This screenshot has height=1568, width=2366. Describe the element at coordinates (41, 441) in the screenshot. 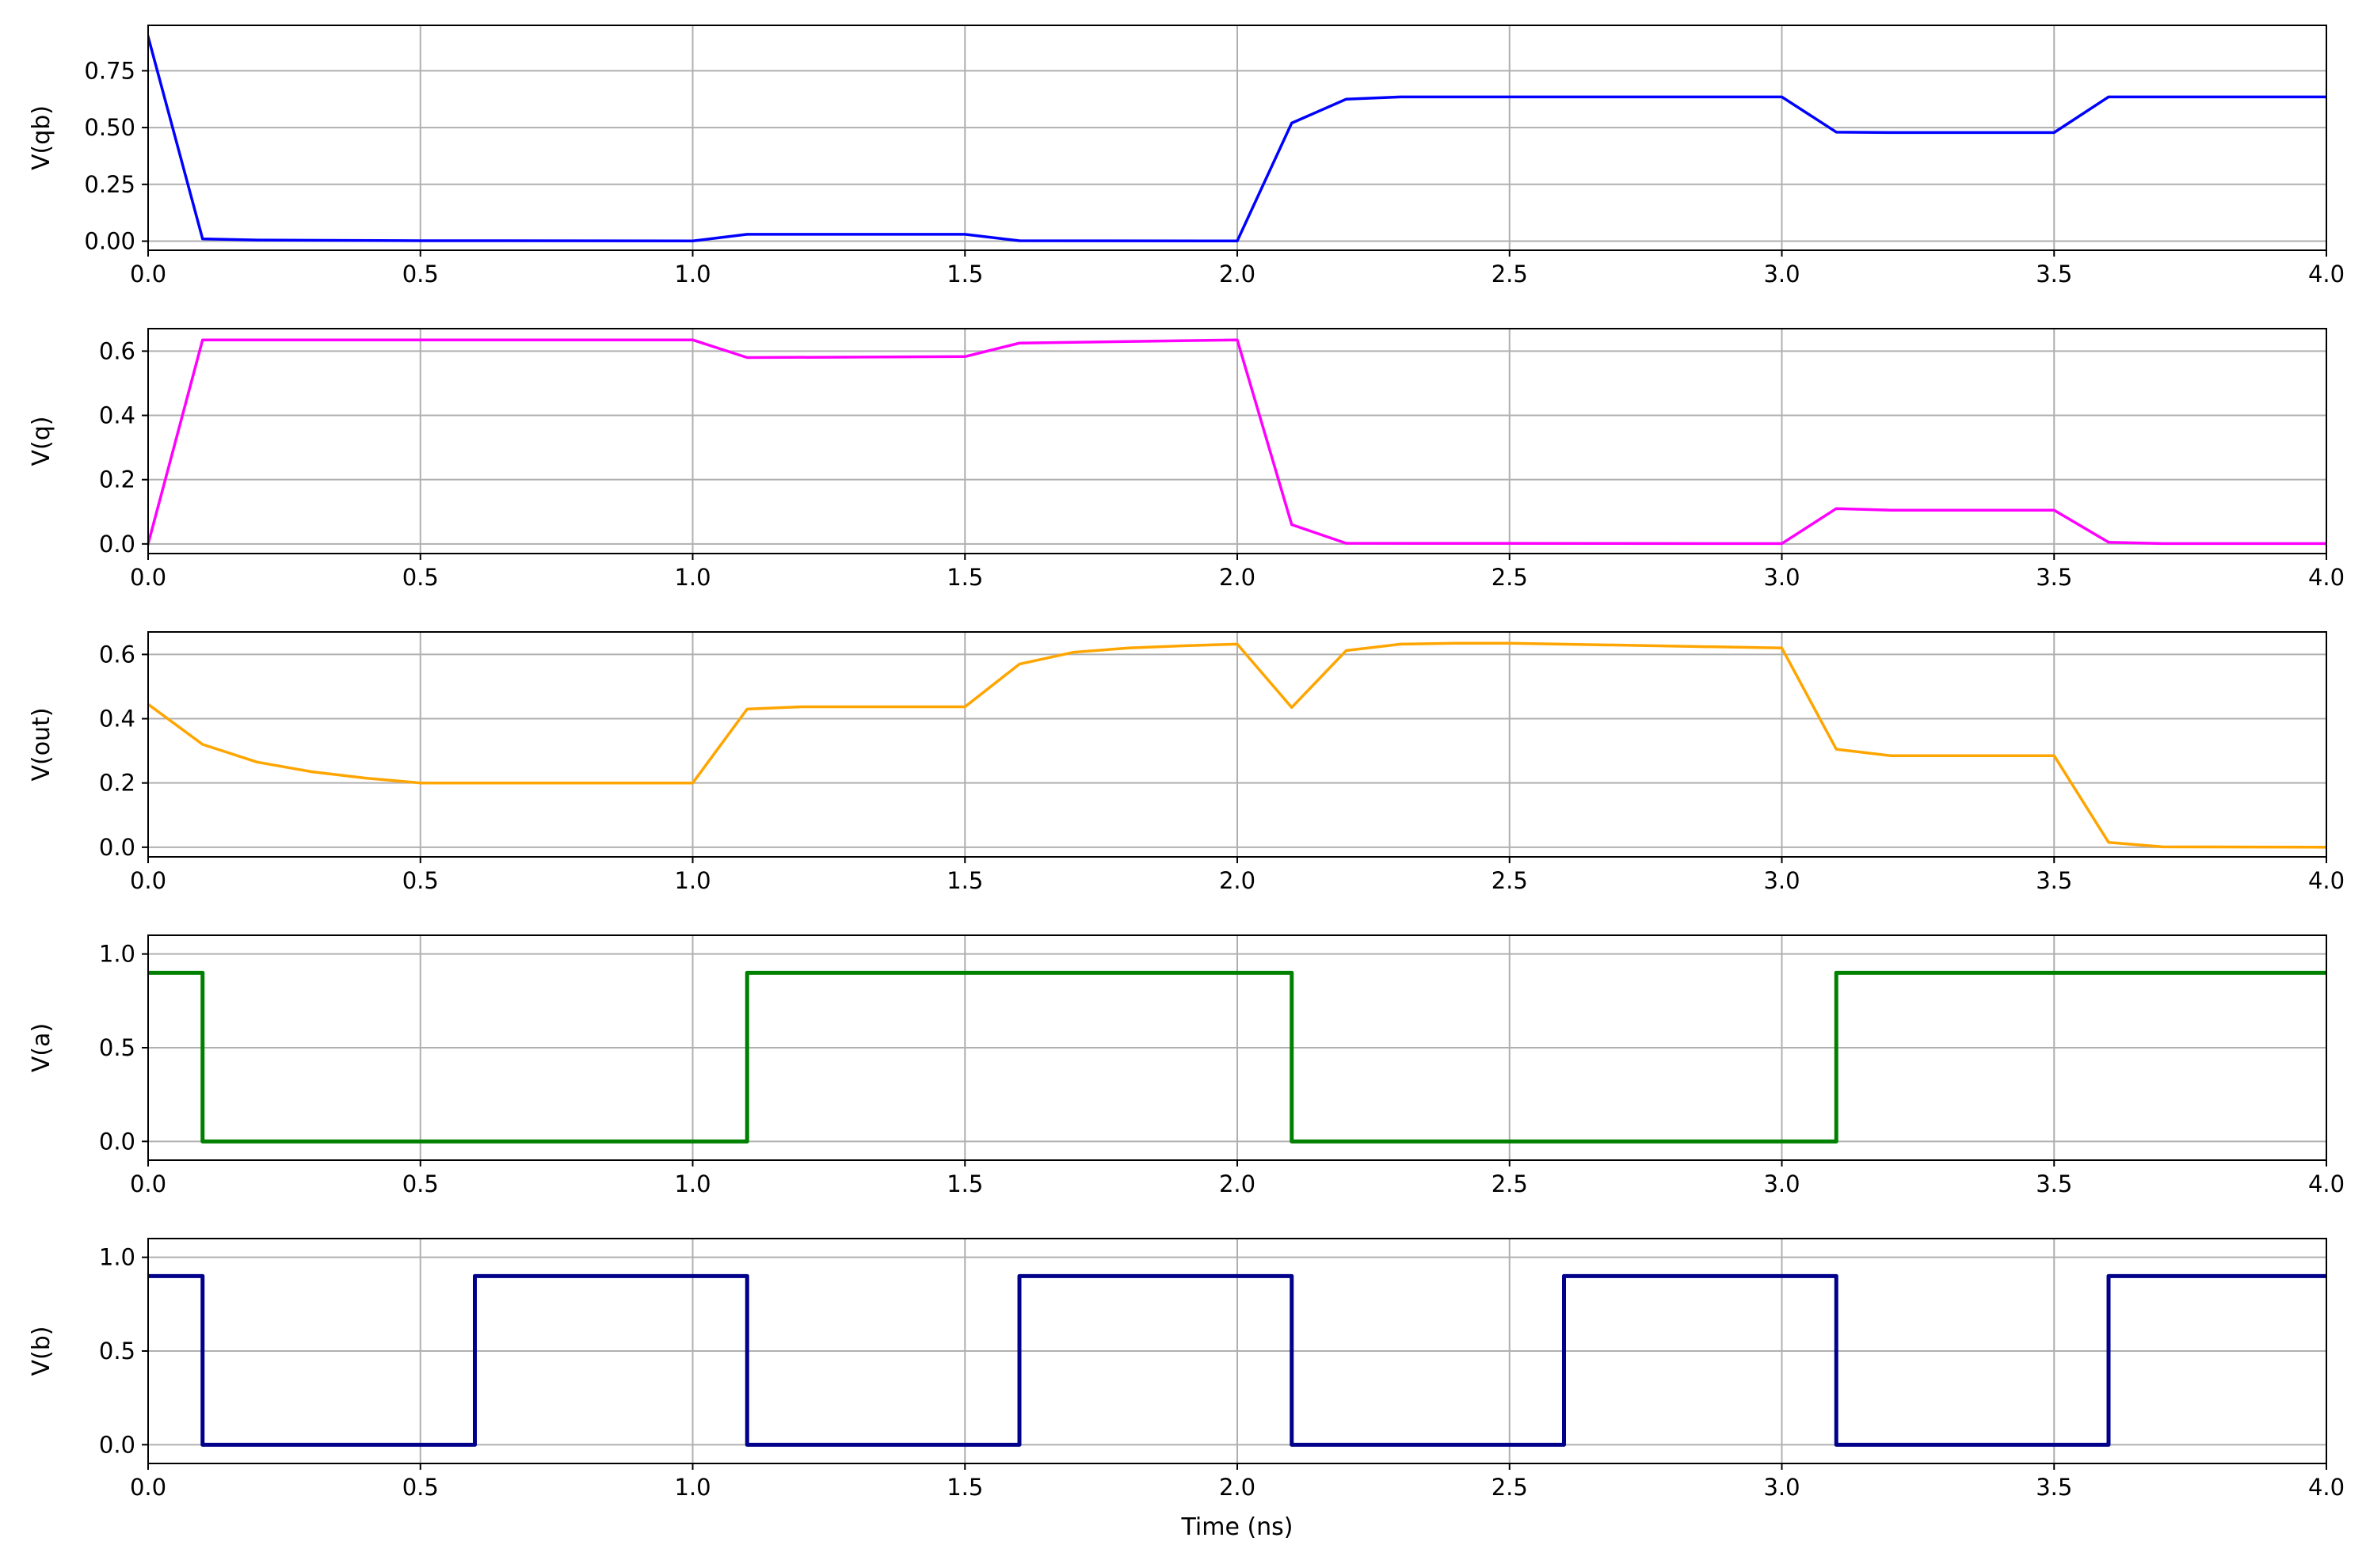

I see `y-axis-label-v-q: V(q)` at that location.